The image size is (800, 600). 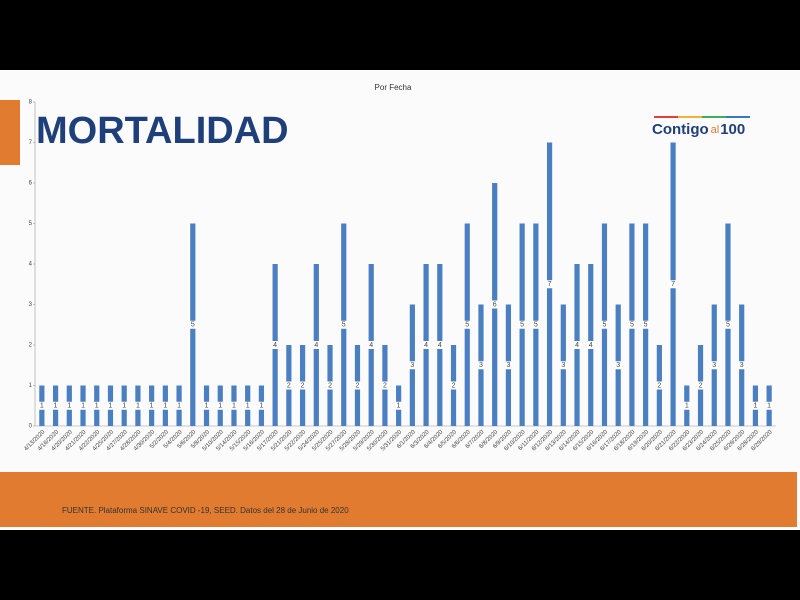 I want to click on chart-title: Por Fecha, so click(x=393, y=87).